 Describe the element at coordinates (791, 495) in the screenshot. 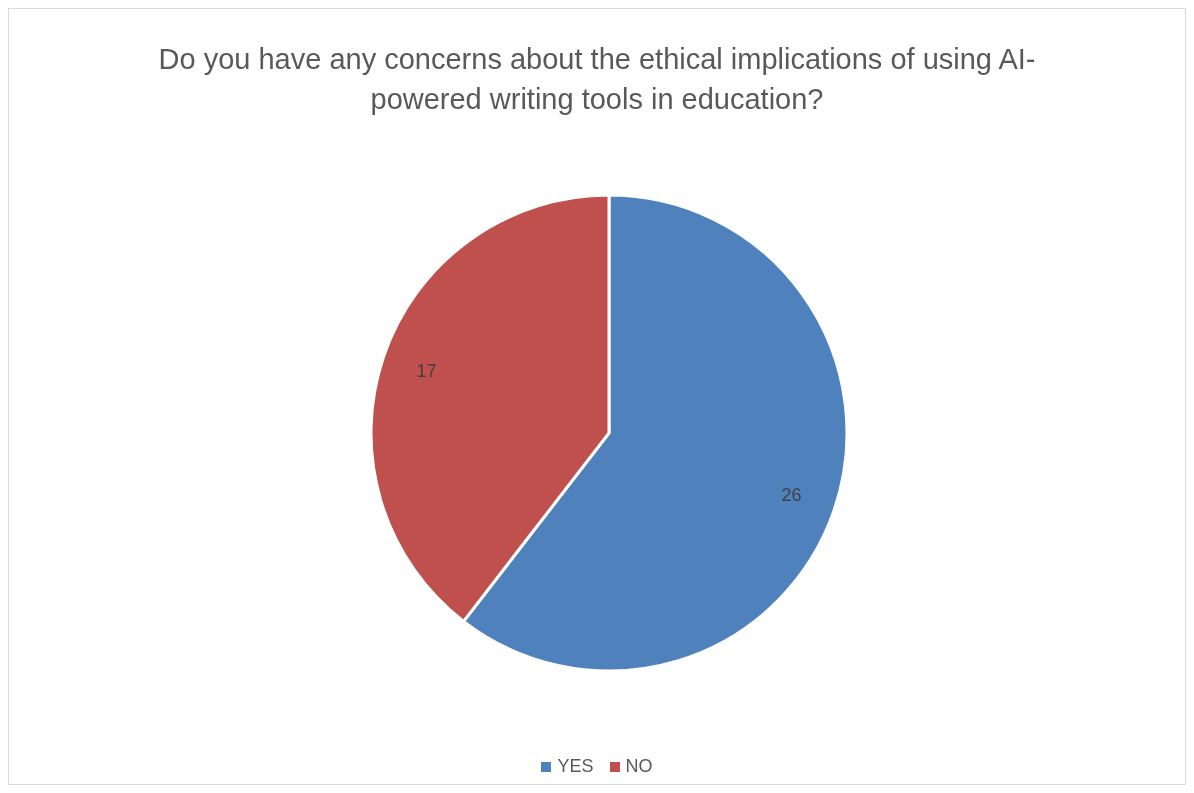

I see `data-label: 26` at that location.